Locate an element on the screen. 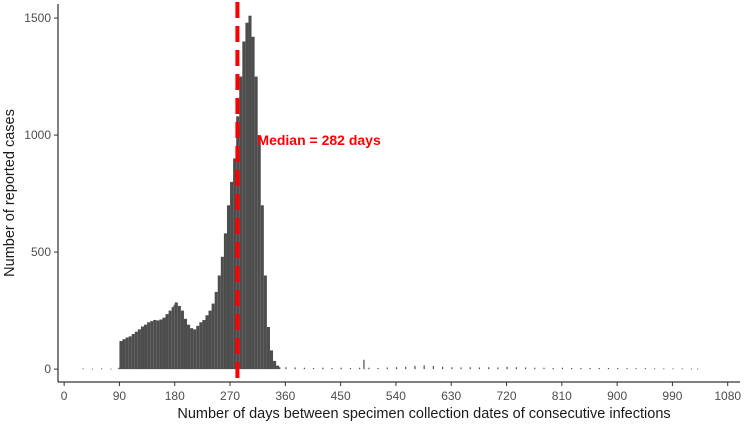  y-tick-label: 500 is located at coordinates (41, 252).